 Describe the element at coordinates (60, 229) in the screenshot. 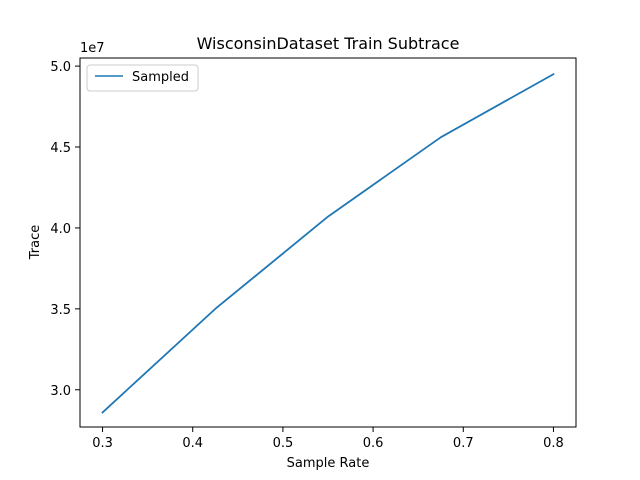

I see `y-tick-label: 4.0` at that location.